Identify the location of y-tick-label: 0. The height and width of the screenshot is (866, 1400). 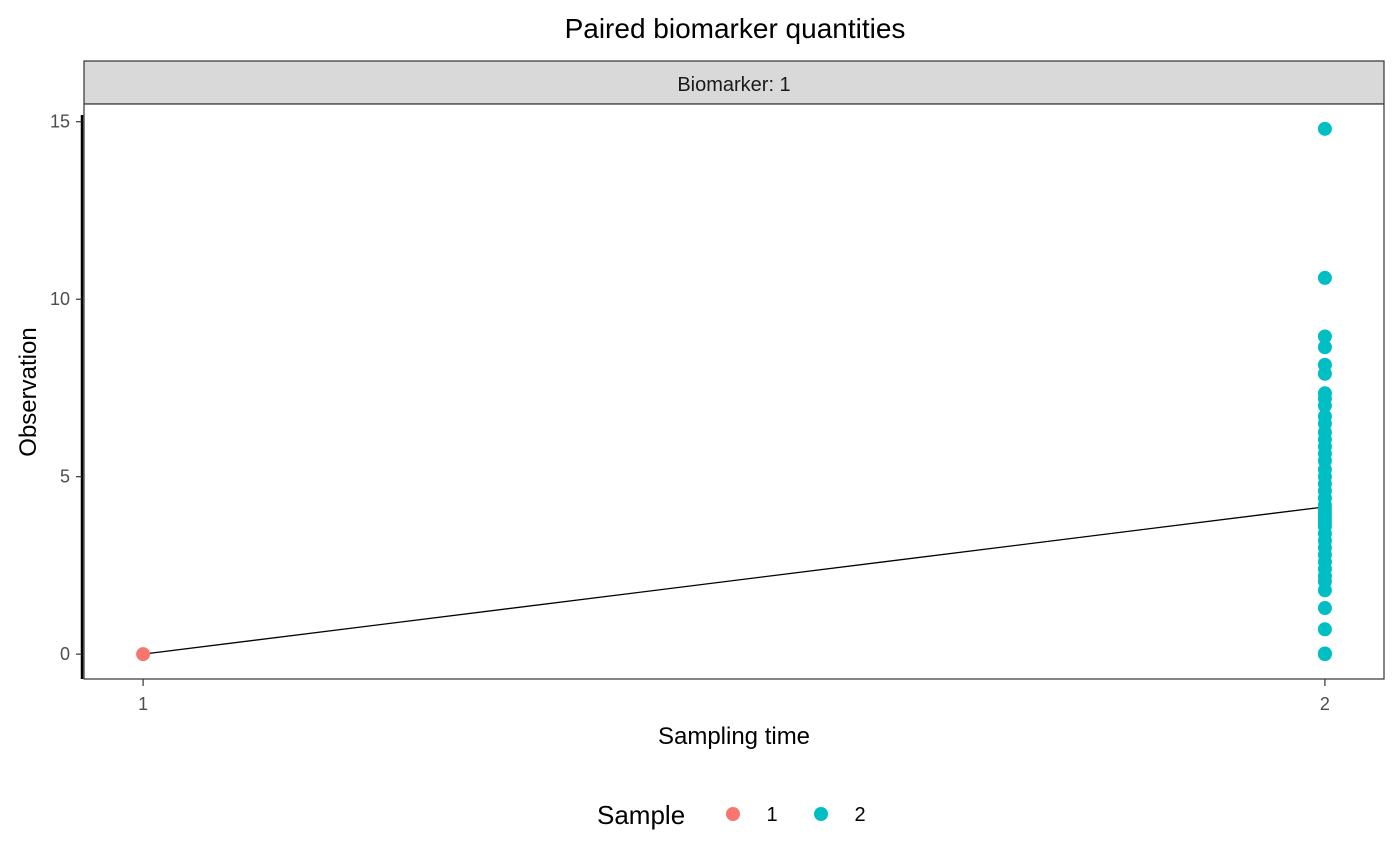
(65, 654).